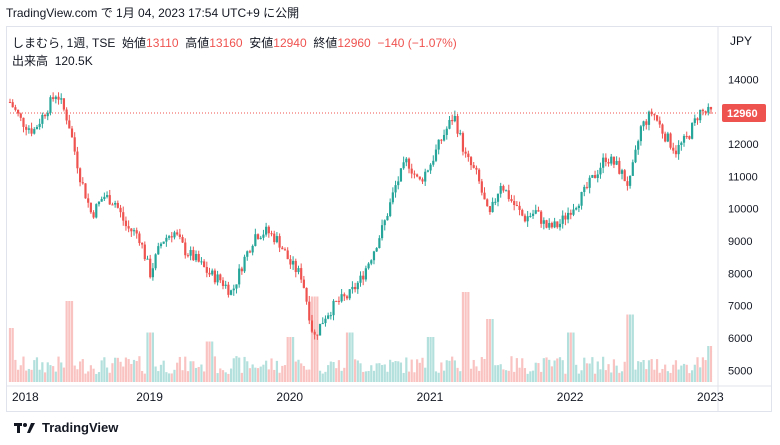 The width and height of the screenshot is (780, 445). Describe the element at coordinates (52, 60) in the screenshot. I see `volume-legend: 出来高 120.5K` at that location.